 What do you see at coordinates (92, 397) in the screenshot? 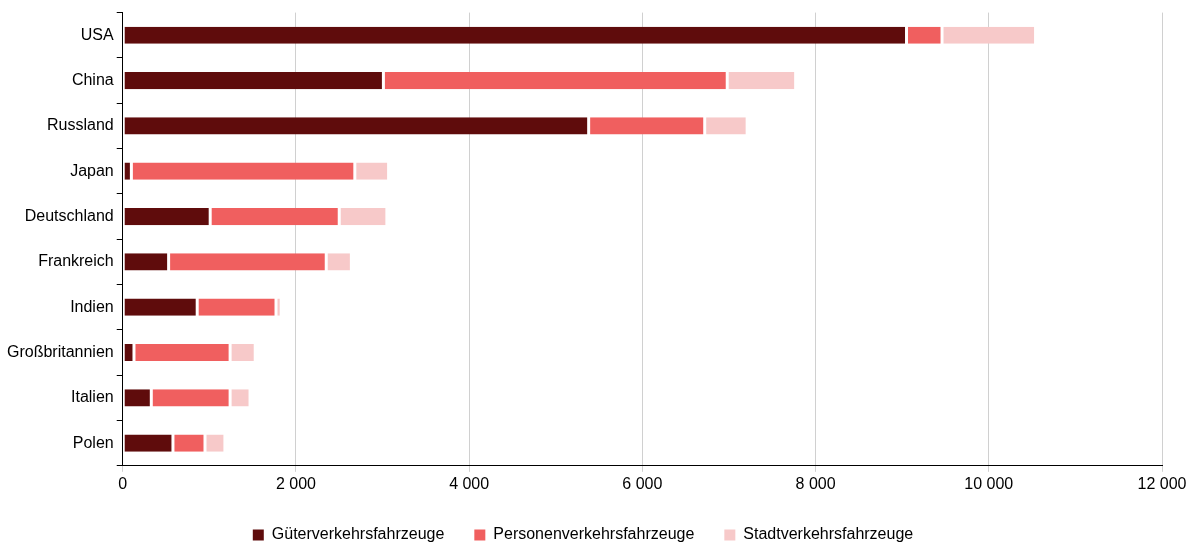
I see `y-tick-label: Italien` at bounding box center [92, 397].